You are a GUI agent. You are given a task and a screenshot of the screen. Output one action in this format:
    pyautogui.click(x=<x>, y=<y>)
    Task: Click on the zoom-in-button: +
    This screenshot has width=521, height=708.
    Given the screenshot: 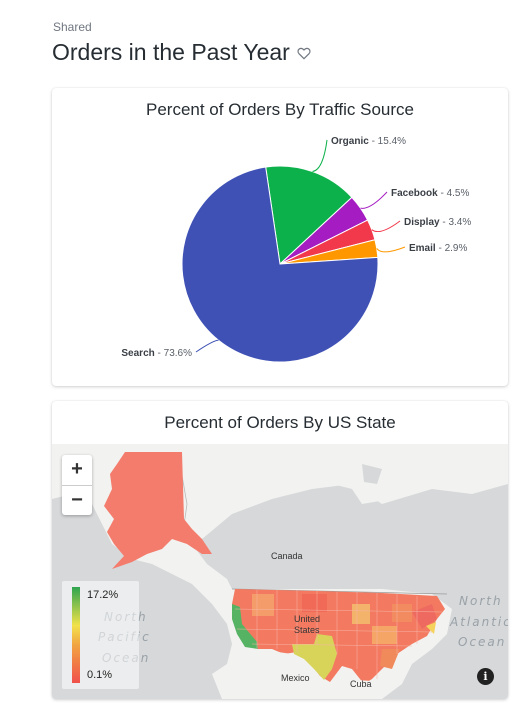 What is the action you would take?
    pyautogui.click(x=77, y=469)
    